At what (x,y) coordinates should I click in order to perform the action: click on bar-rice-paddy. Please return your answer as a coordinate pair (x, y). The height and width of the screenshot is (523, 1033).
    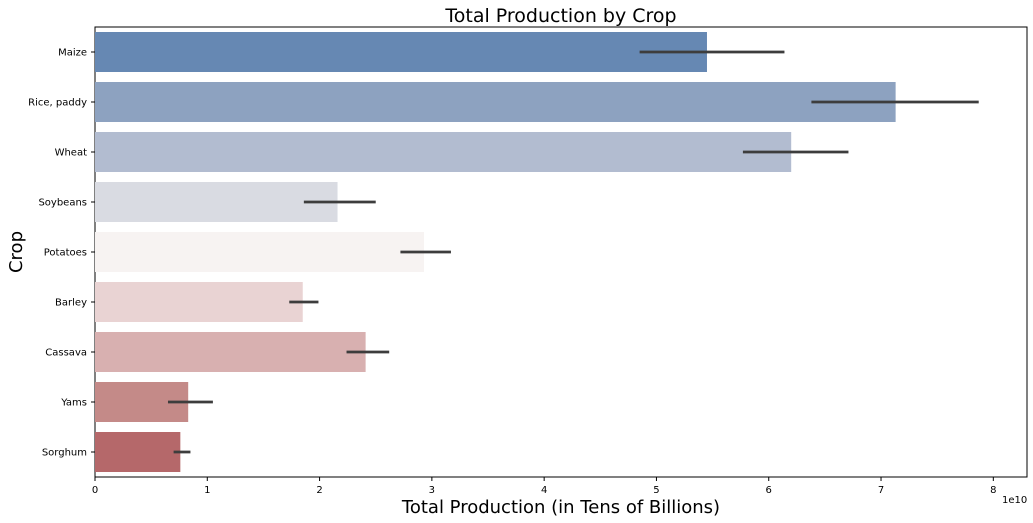
    Looking at the image, I should click on (495, 102).